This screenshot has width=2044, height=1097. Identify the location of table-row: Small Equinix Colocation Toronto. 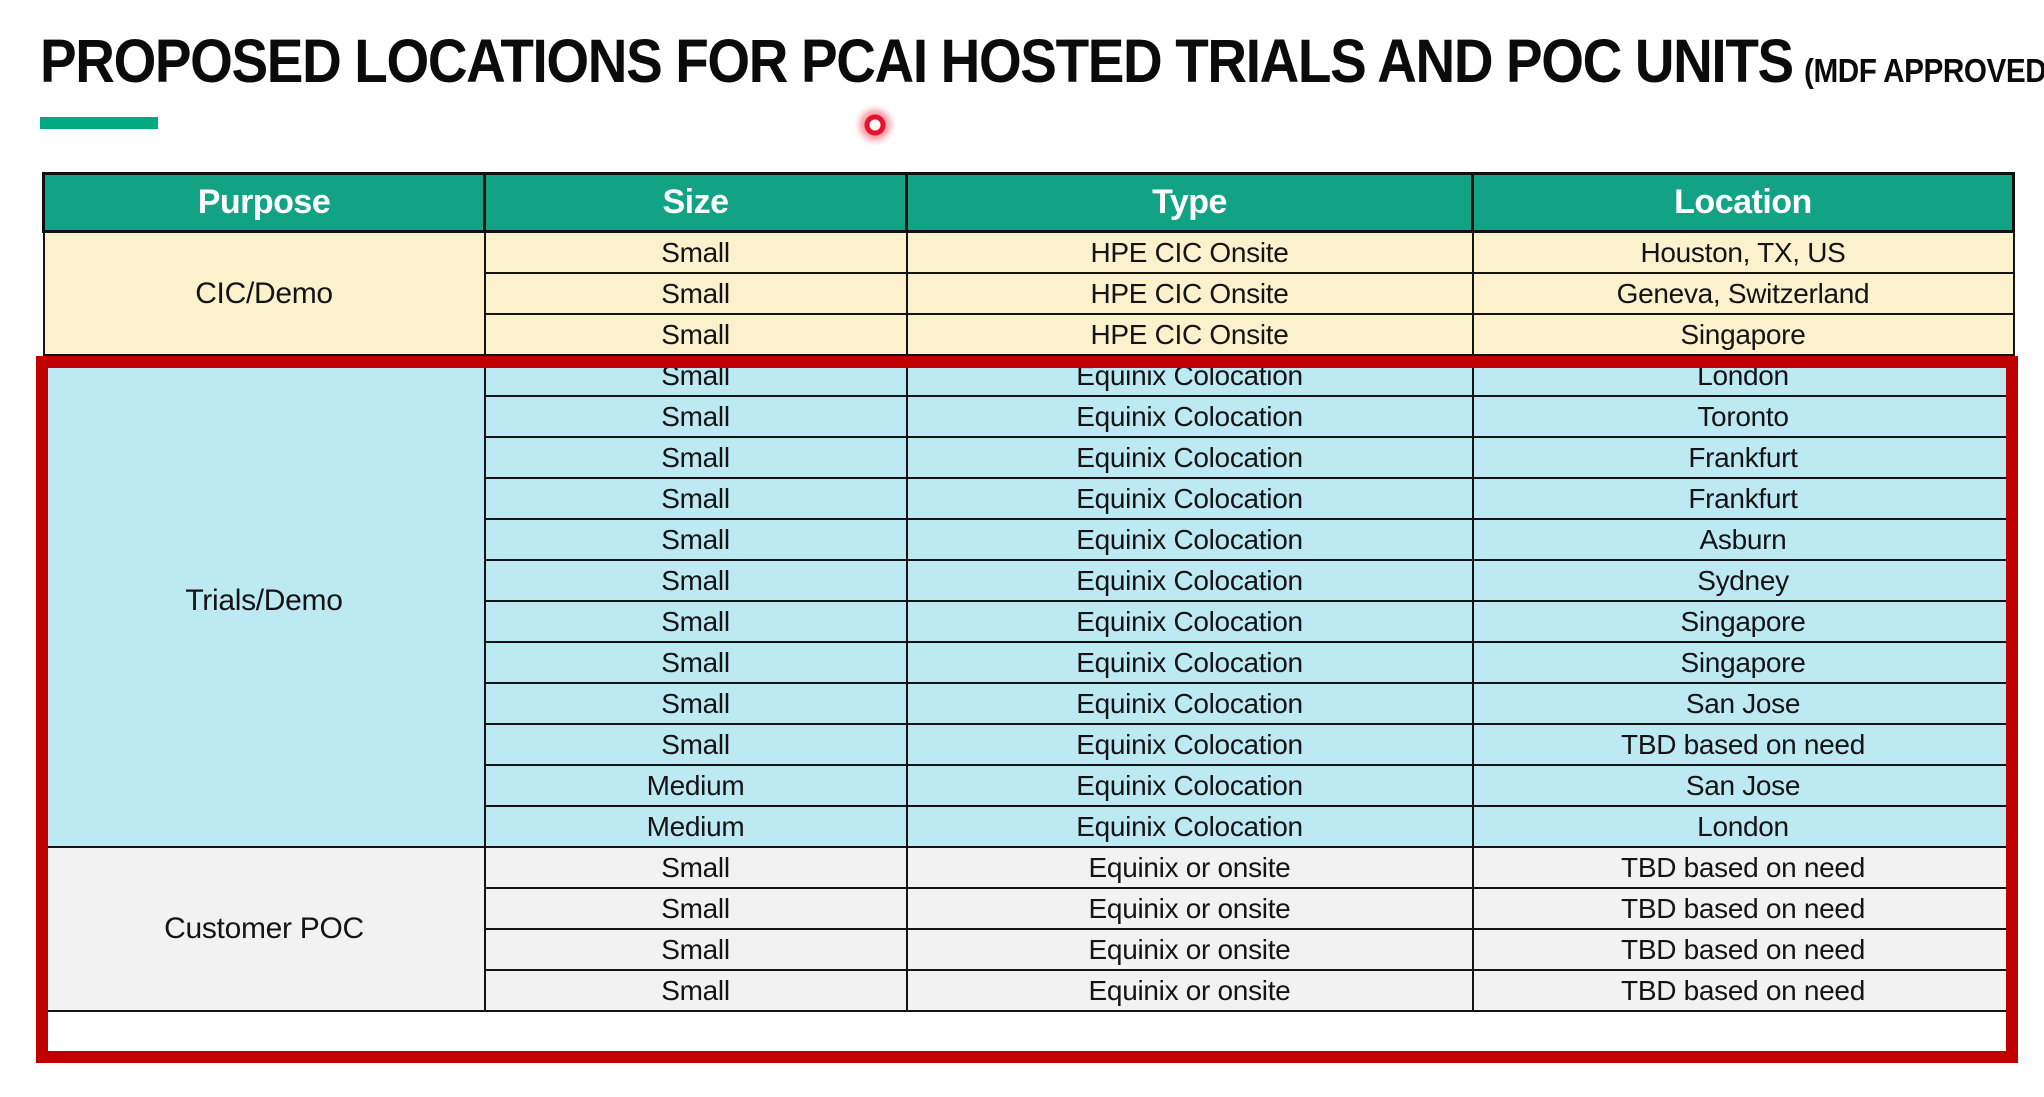
(1029, 416).